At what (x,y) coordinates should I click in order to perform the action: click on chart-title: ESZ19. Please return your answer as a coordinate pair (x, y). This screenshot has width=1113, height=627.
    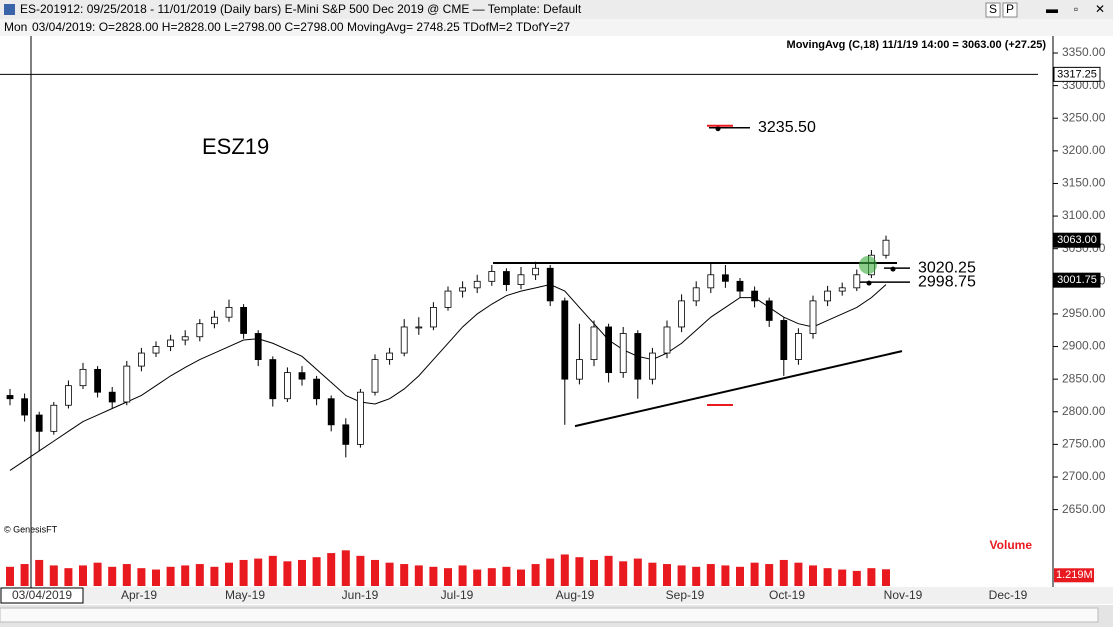
    Looking at the image, I should click on (235, 146).